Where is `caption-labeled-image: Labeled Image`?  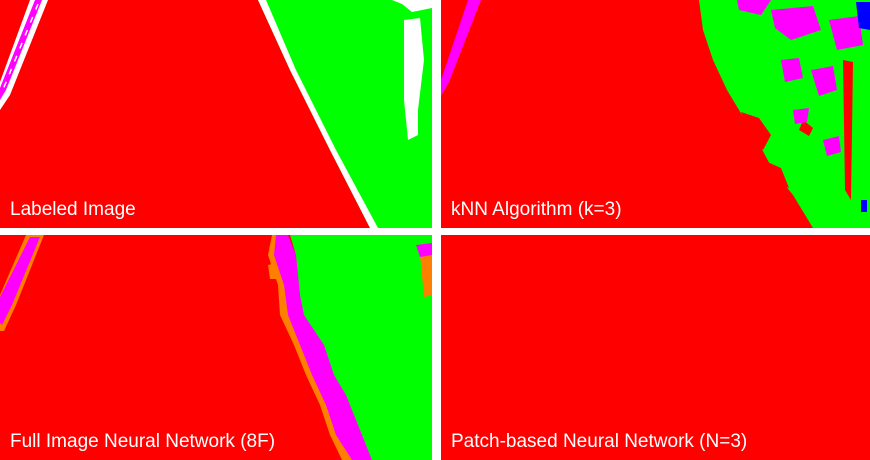
caption-labeled-image: Labeled Image is located at coordinates (73, 209).